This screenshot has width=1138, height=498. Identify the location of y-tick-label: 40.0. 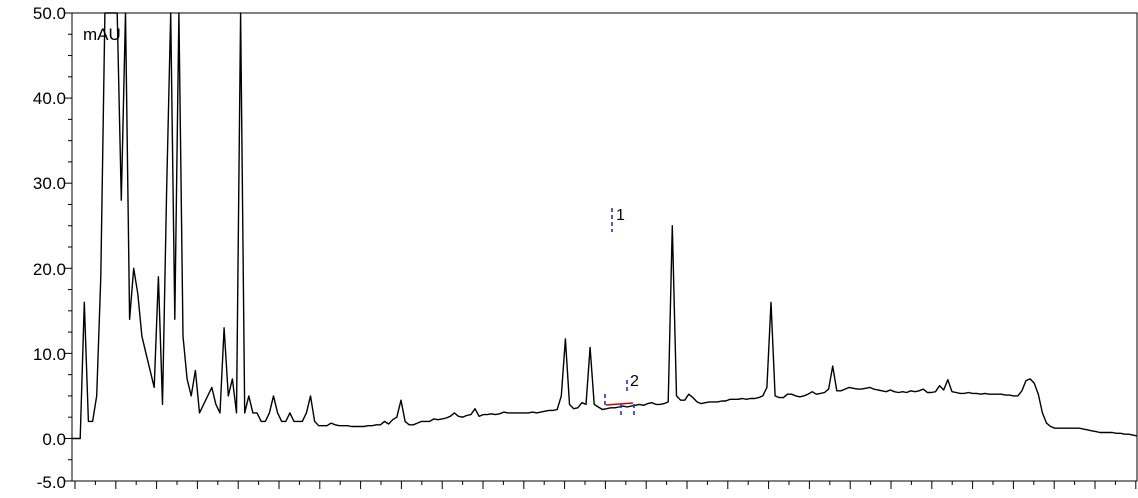
(49, 98).